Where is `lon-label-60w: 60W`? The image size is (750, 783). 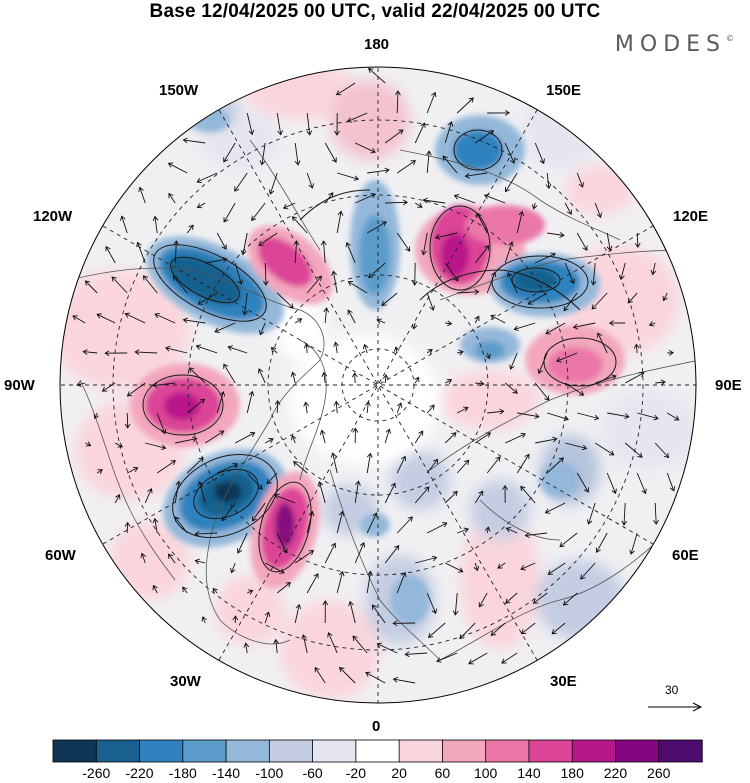
lon-label-60w: 60W is located at coordinates (60, 555).